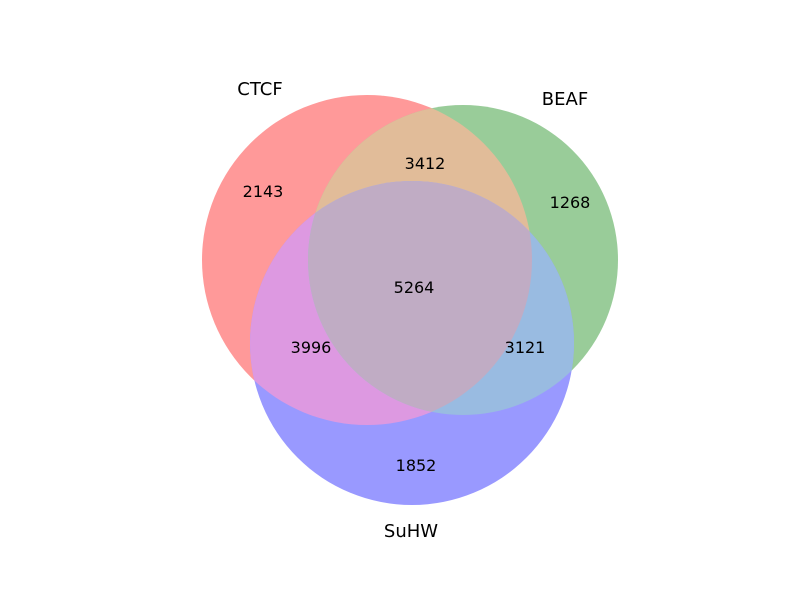 The height and width of the screenshot is (600, 800). Describe the element at coordinates (425, 163) in the screenshot. I see `region-count-ctcf-beaf: 3412` at that location.